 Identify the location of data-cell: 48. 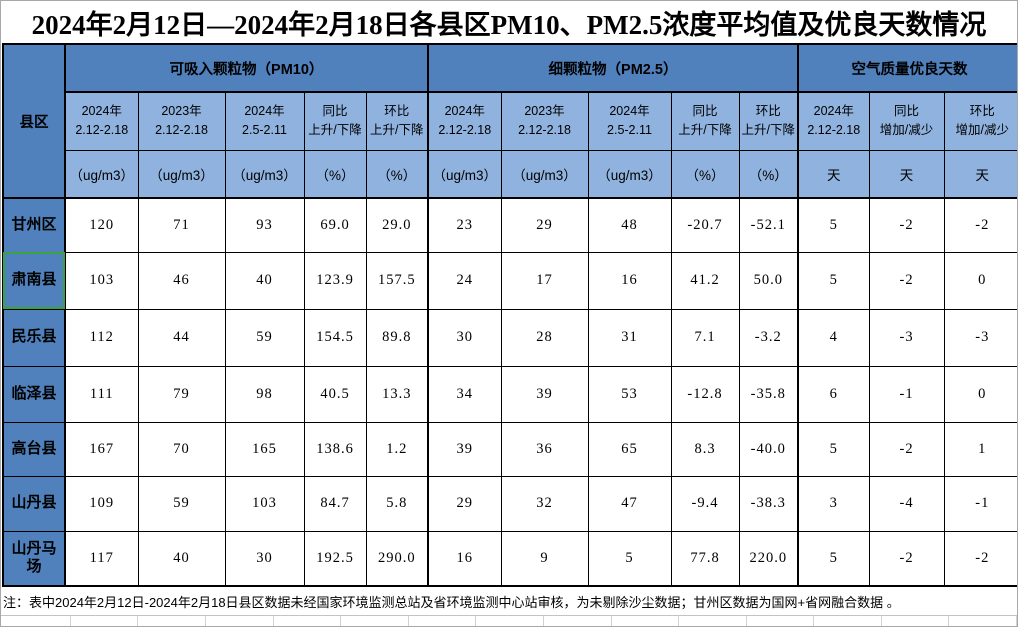
(629, 225).